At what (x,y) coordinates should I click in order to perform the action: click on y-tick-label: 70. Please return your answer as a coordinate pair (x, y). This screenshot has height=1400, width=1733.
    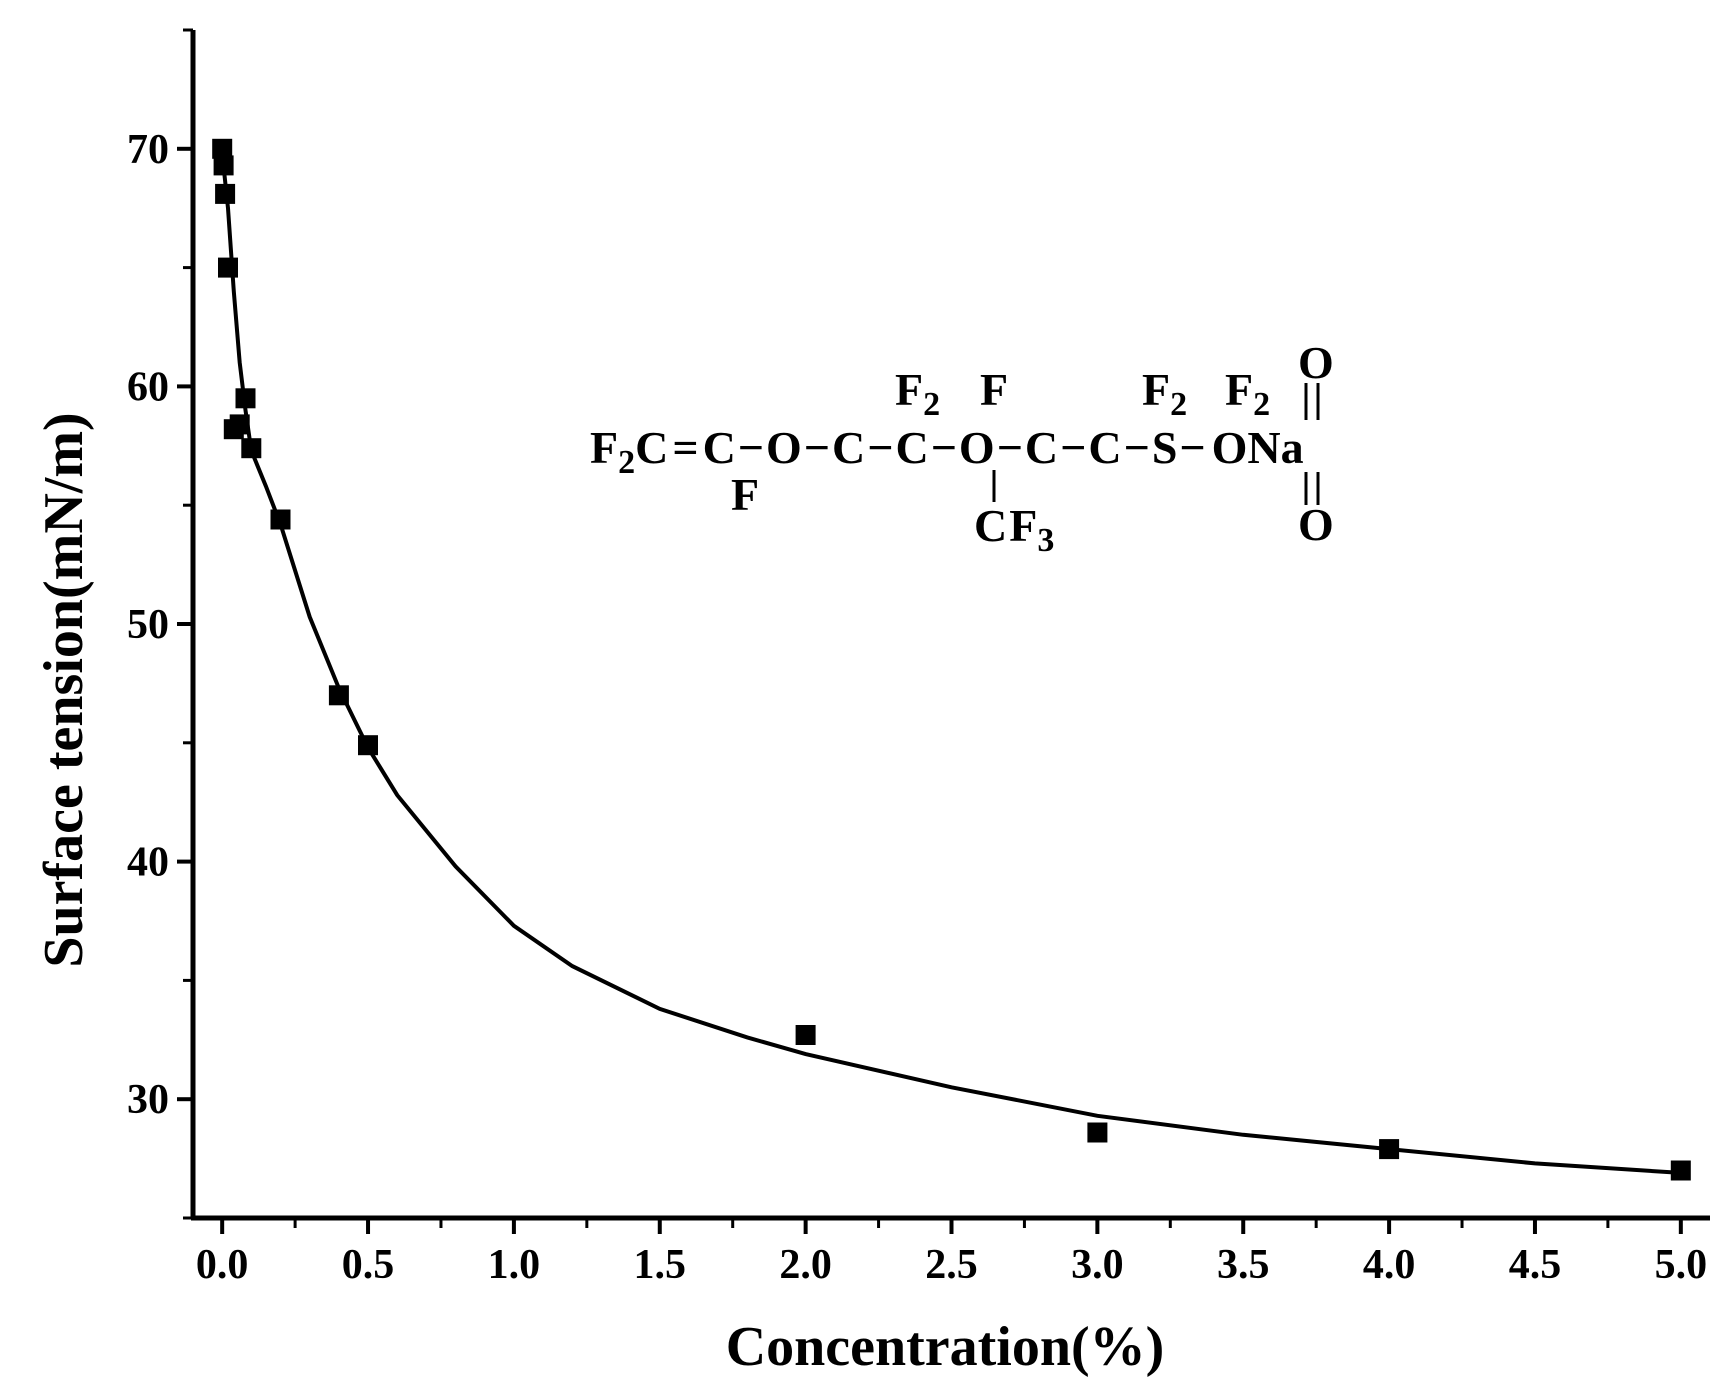
    Looking at the image, I should click on (148, 150).